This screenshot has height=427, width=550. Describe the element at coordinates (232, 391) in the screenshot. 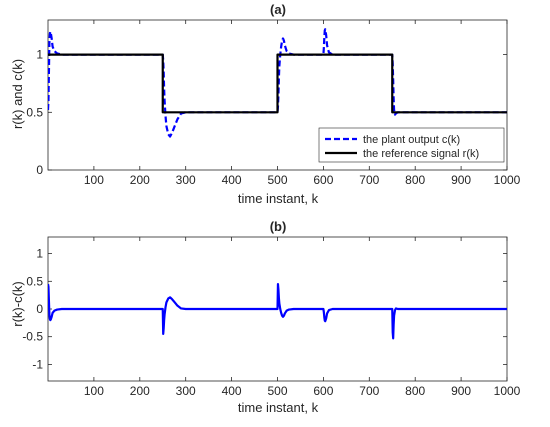

I see `chart-b-xtick-label: 400` at that location.